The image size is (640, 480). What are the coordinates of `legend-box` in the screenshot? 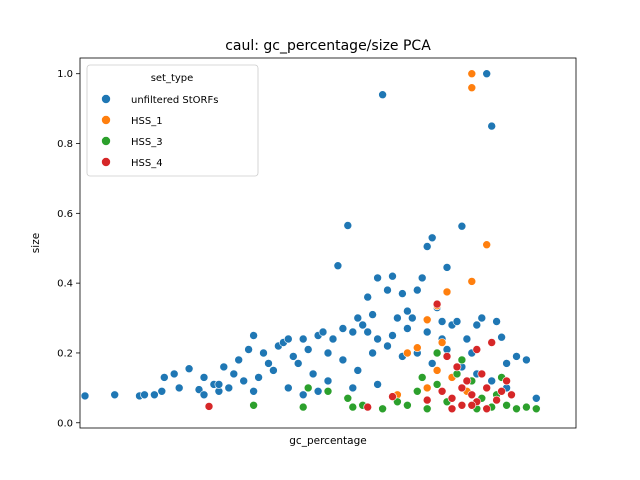 It's located at (172, 120).